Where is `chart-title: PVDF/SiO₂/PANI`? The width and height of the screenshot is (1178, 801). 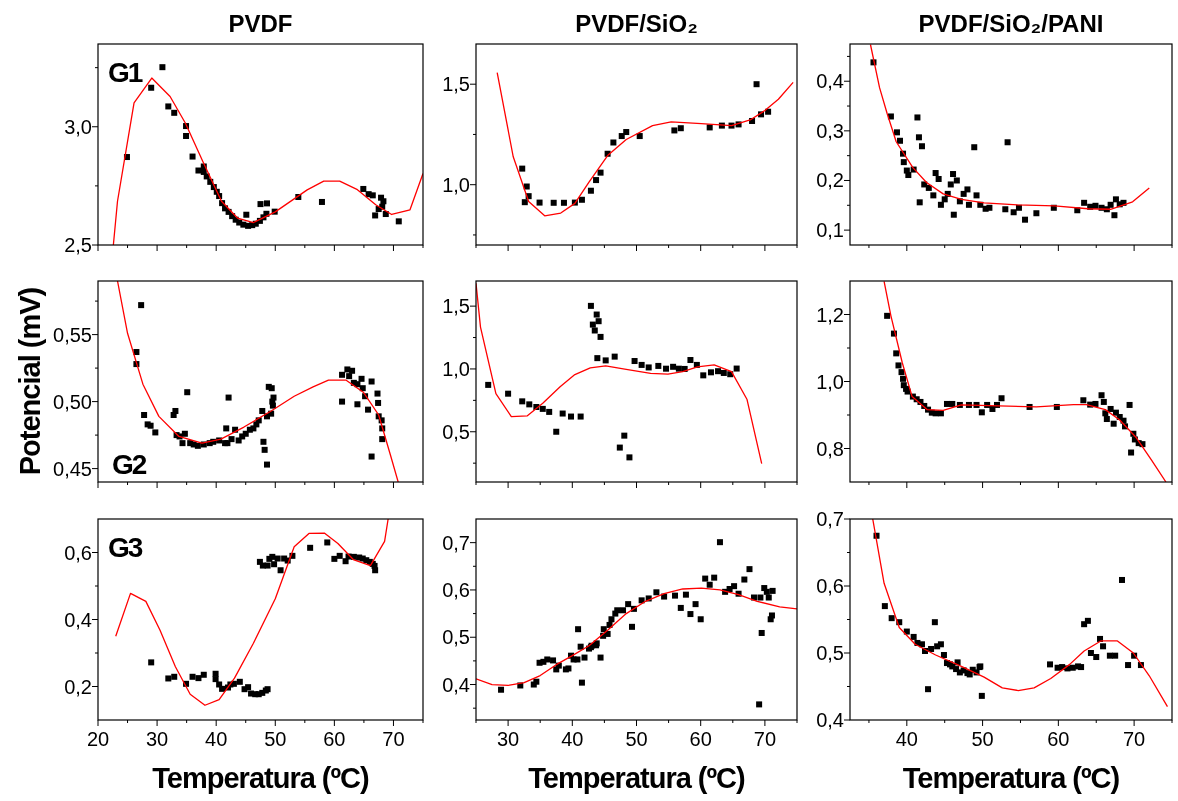
chart-title: PVDF/SiO₂/PANI is located at coordinates (1011, 23).